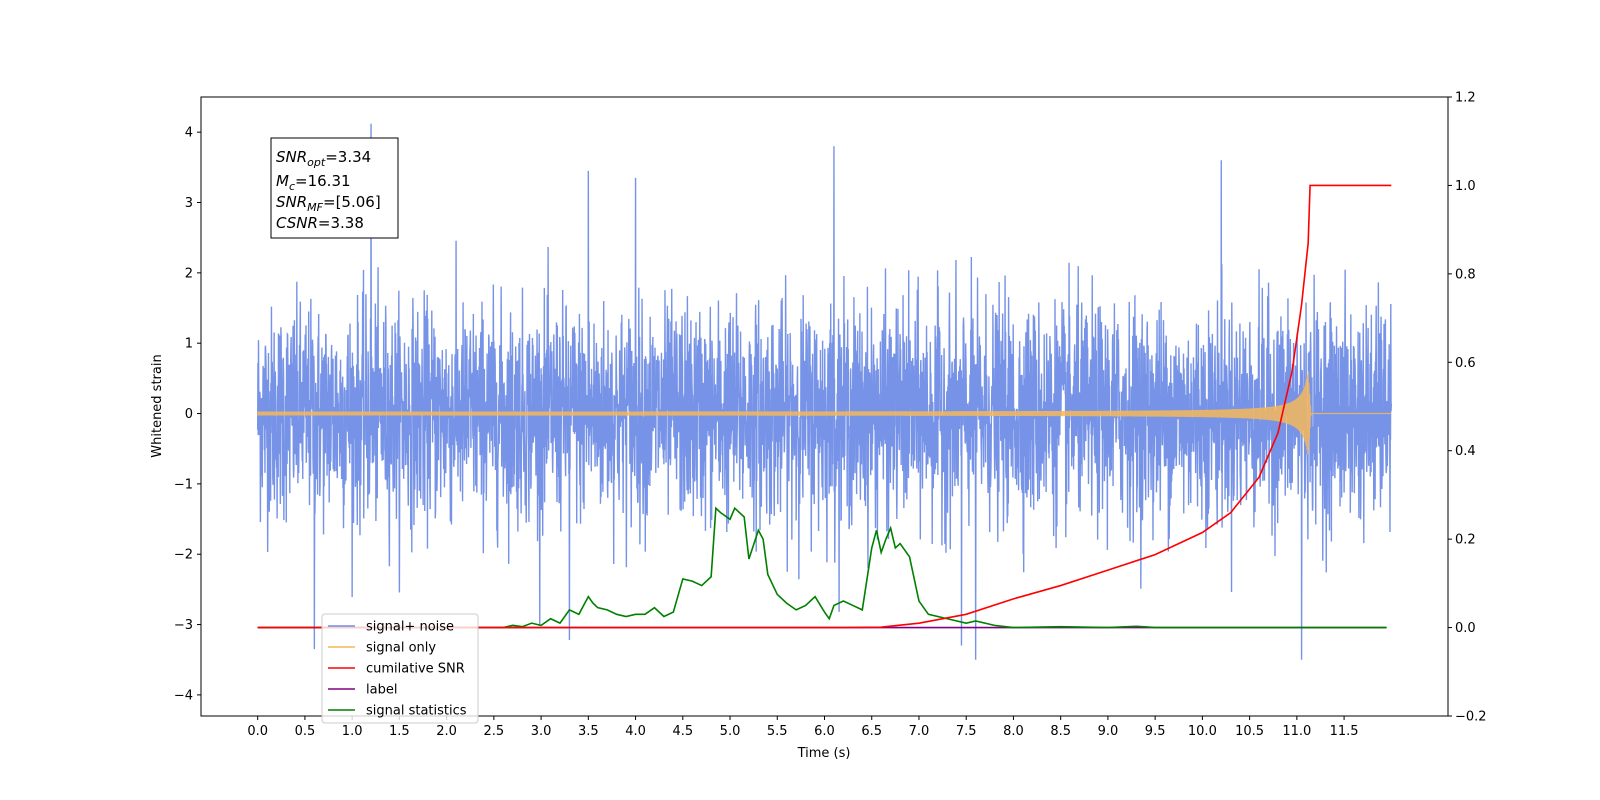 Image resolution: width=1600 pixels, height=800 pixels. What do you see at coordinates (1465, 451) in the screenshot?
I see `y-right-tick-label: 0.4` at bounding box center [1465, 451].